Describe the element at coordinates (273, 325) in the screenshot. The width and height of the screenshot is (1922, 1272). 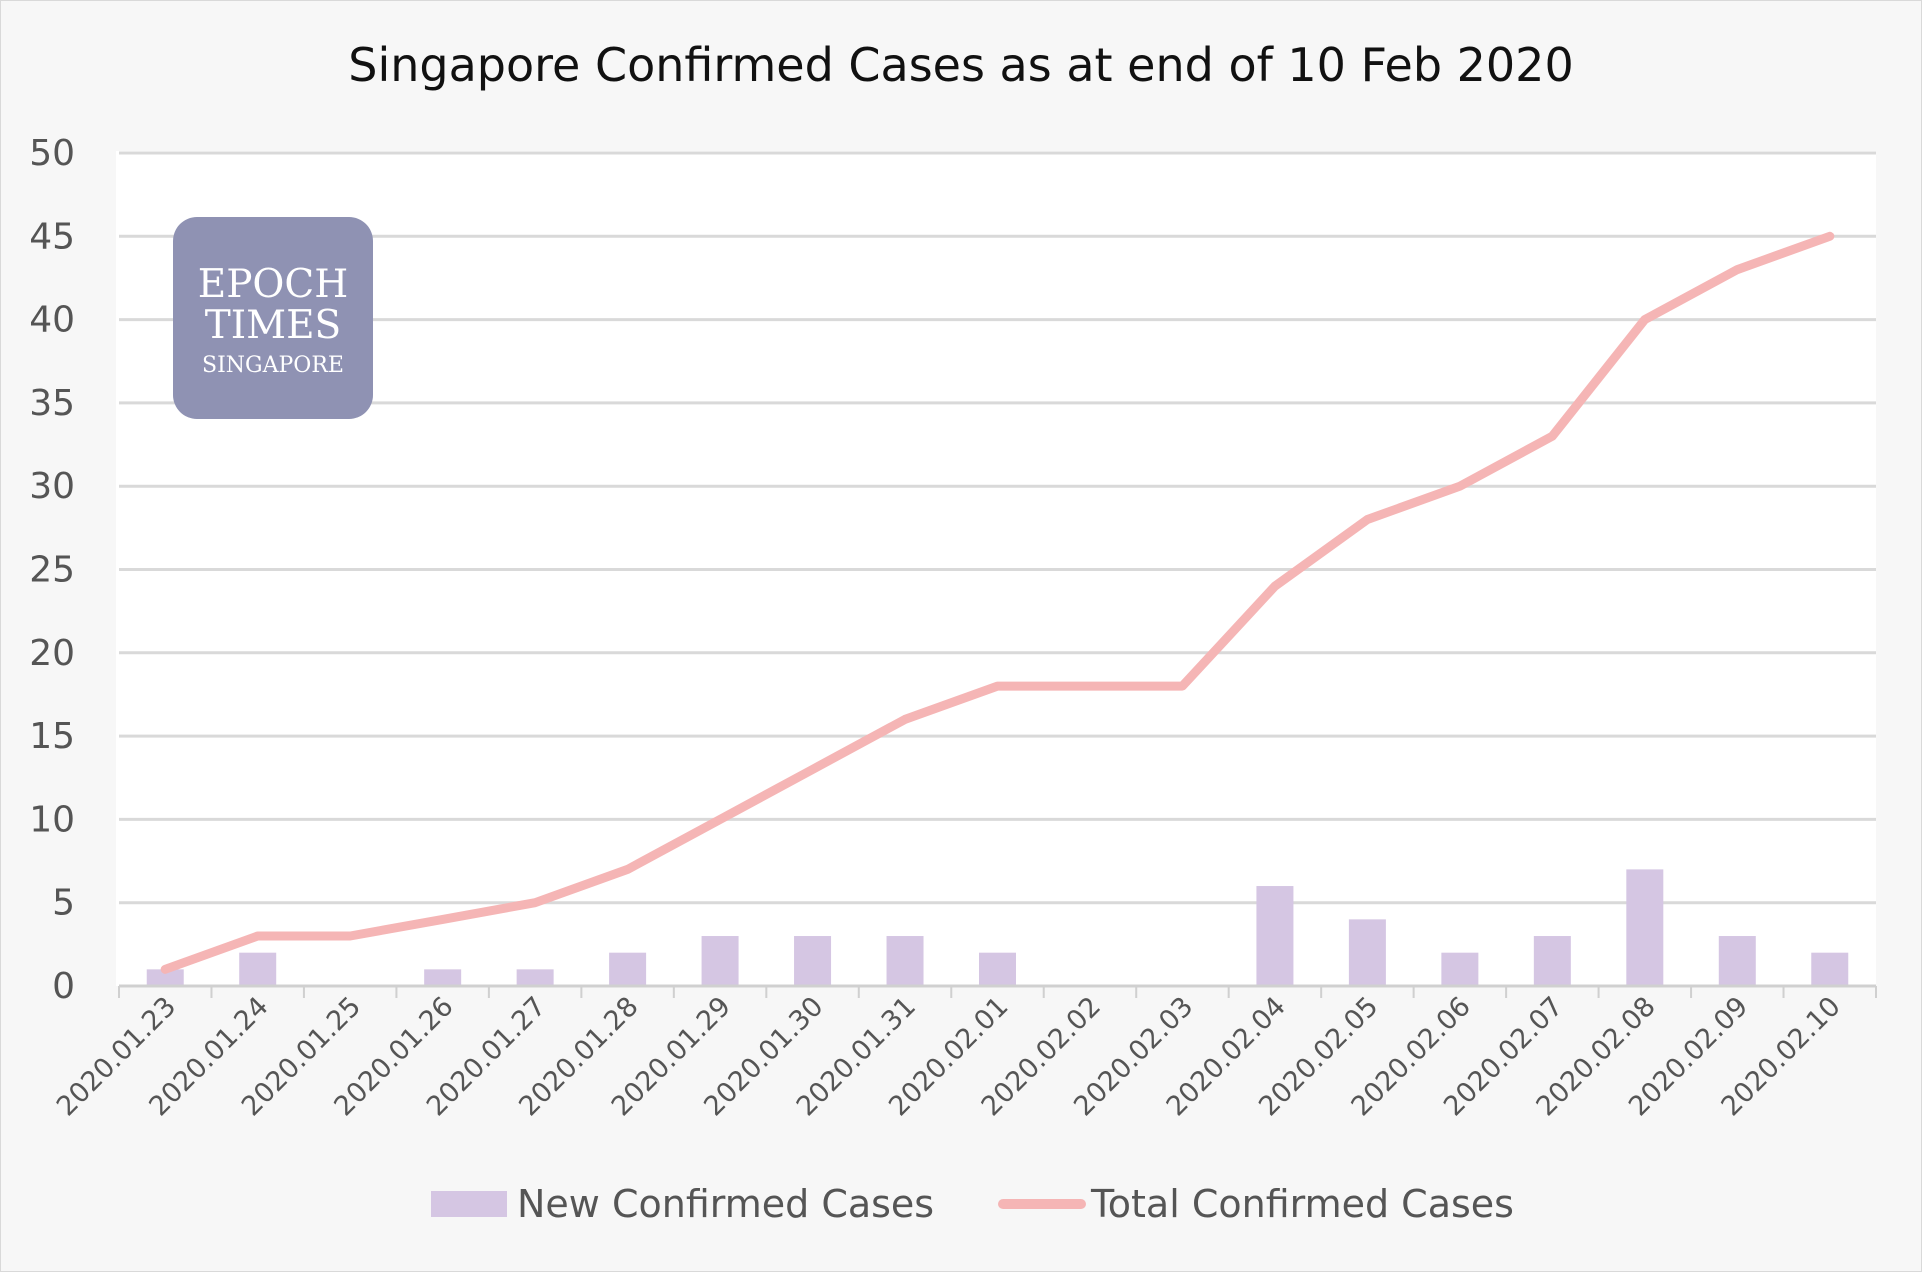
I see `logo-text-times: TIMES` at that location.